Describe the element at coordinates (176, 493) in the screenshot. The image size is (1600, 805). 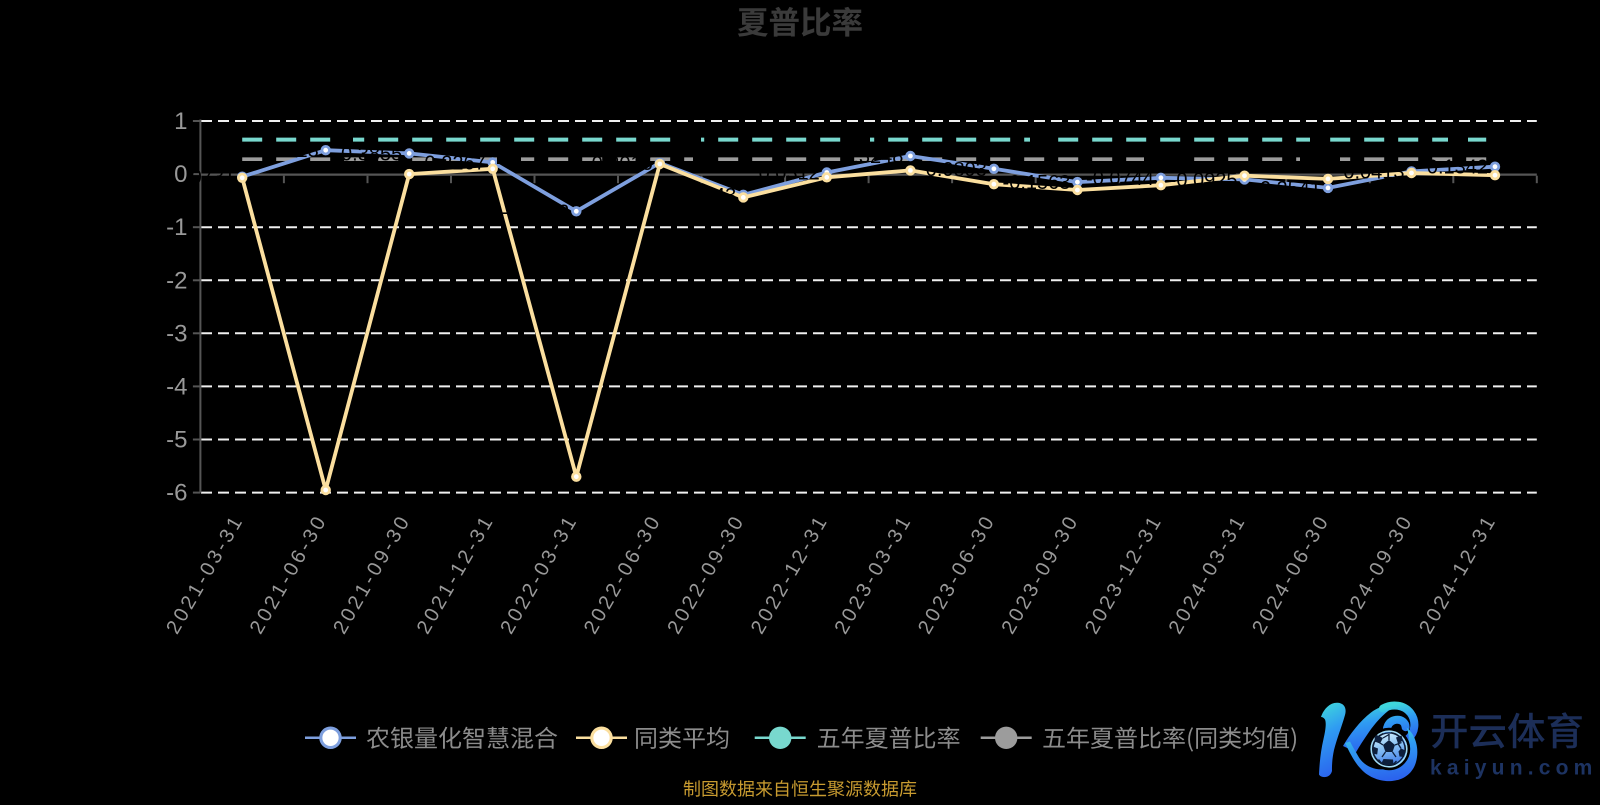
I see `svg-text: -6` at that location.